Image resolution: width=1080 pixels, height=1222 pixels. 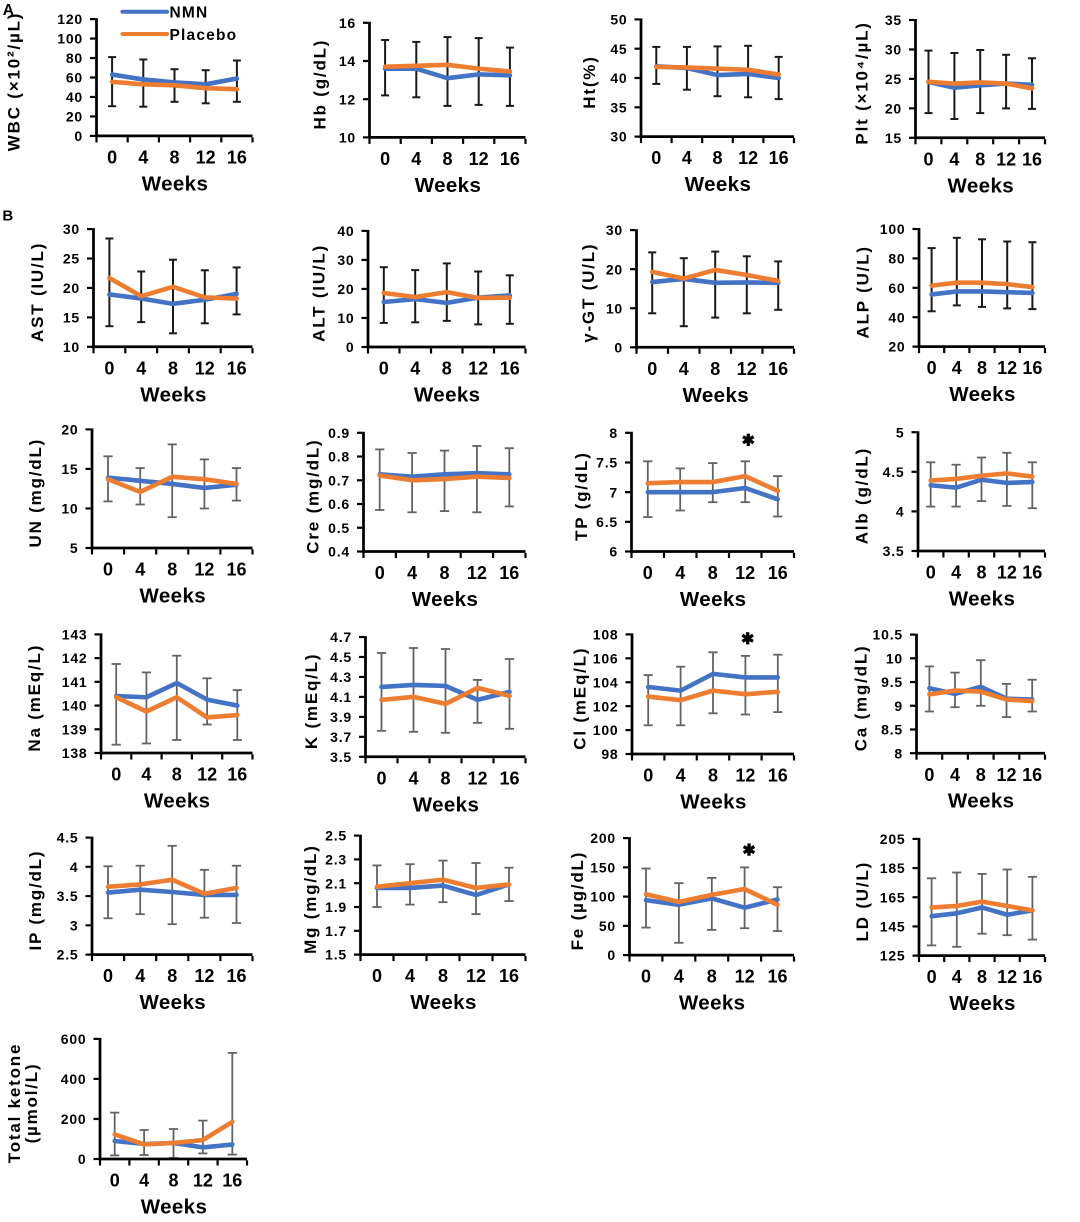 What do you see at coordinates (75, 658) in the screenshot?
I see `svg-text: 142` at bounding box center [75, 658].